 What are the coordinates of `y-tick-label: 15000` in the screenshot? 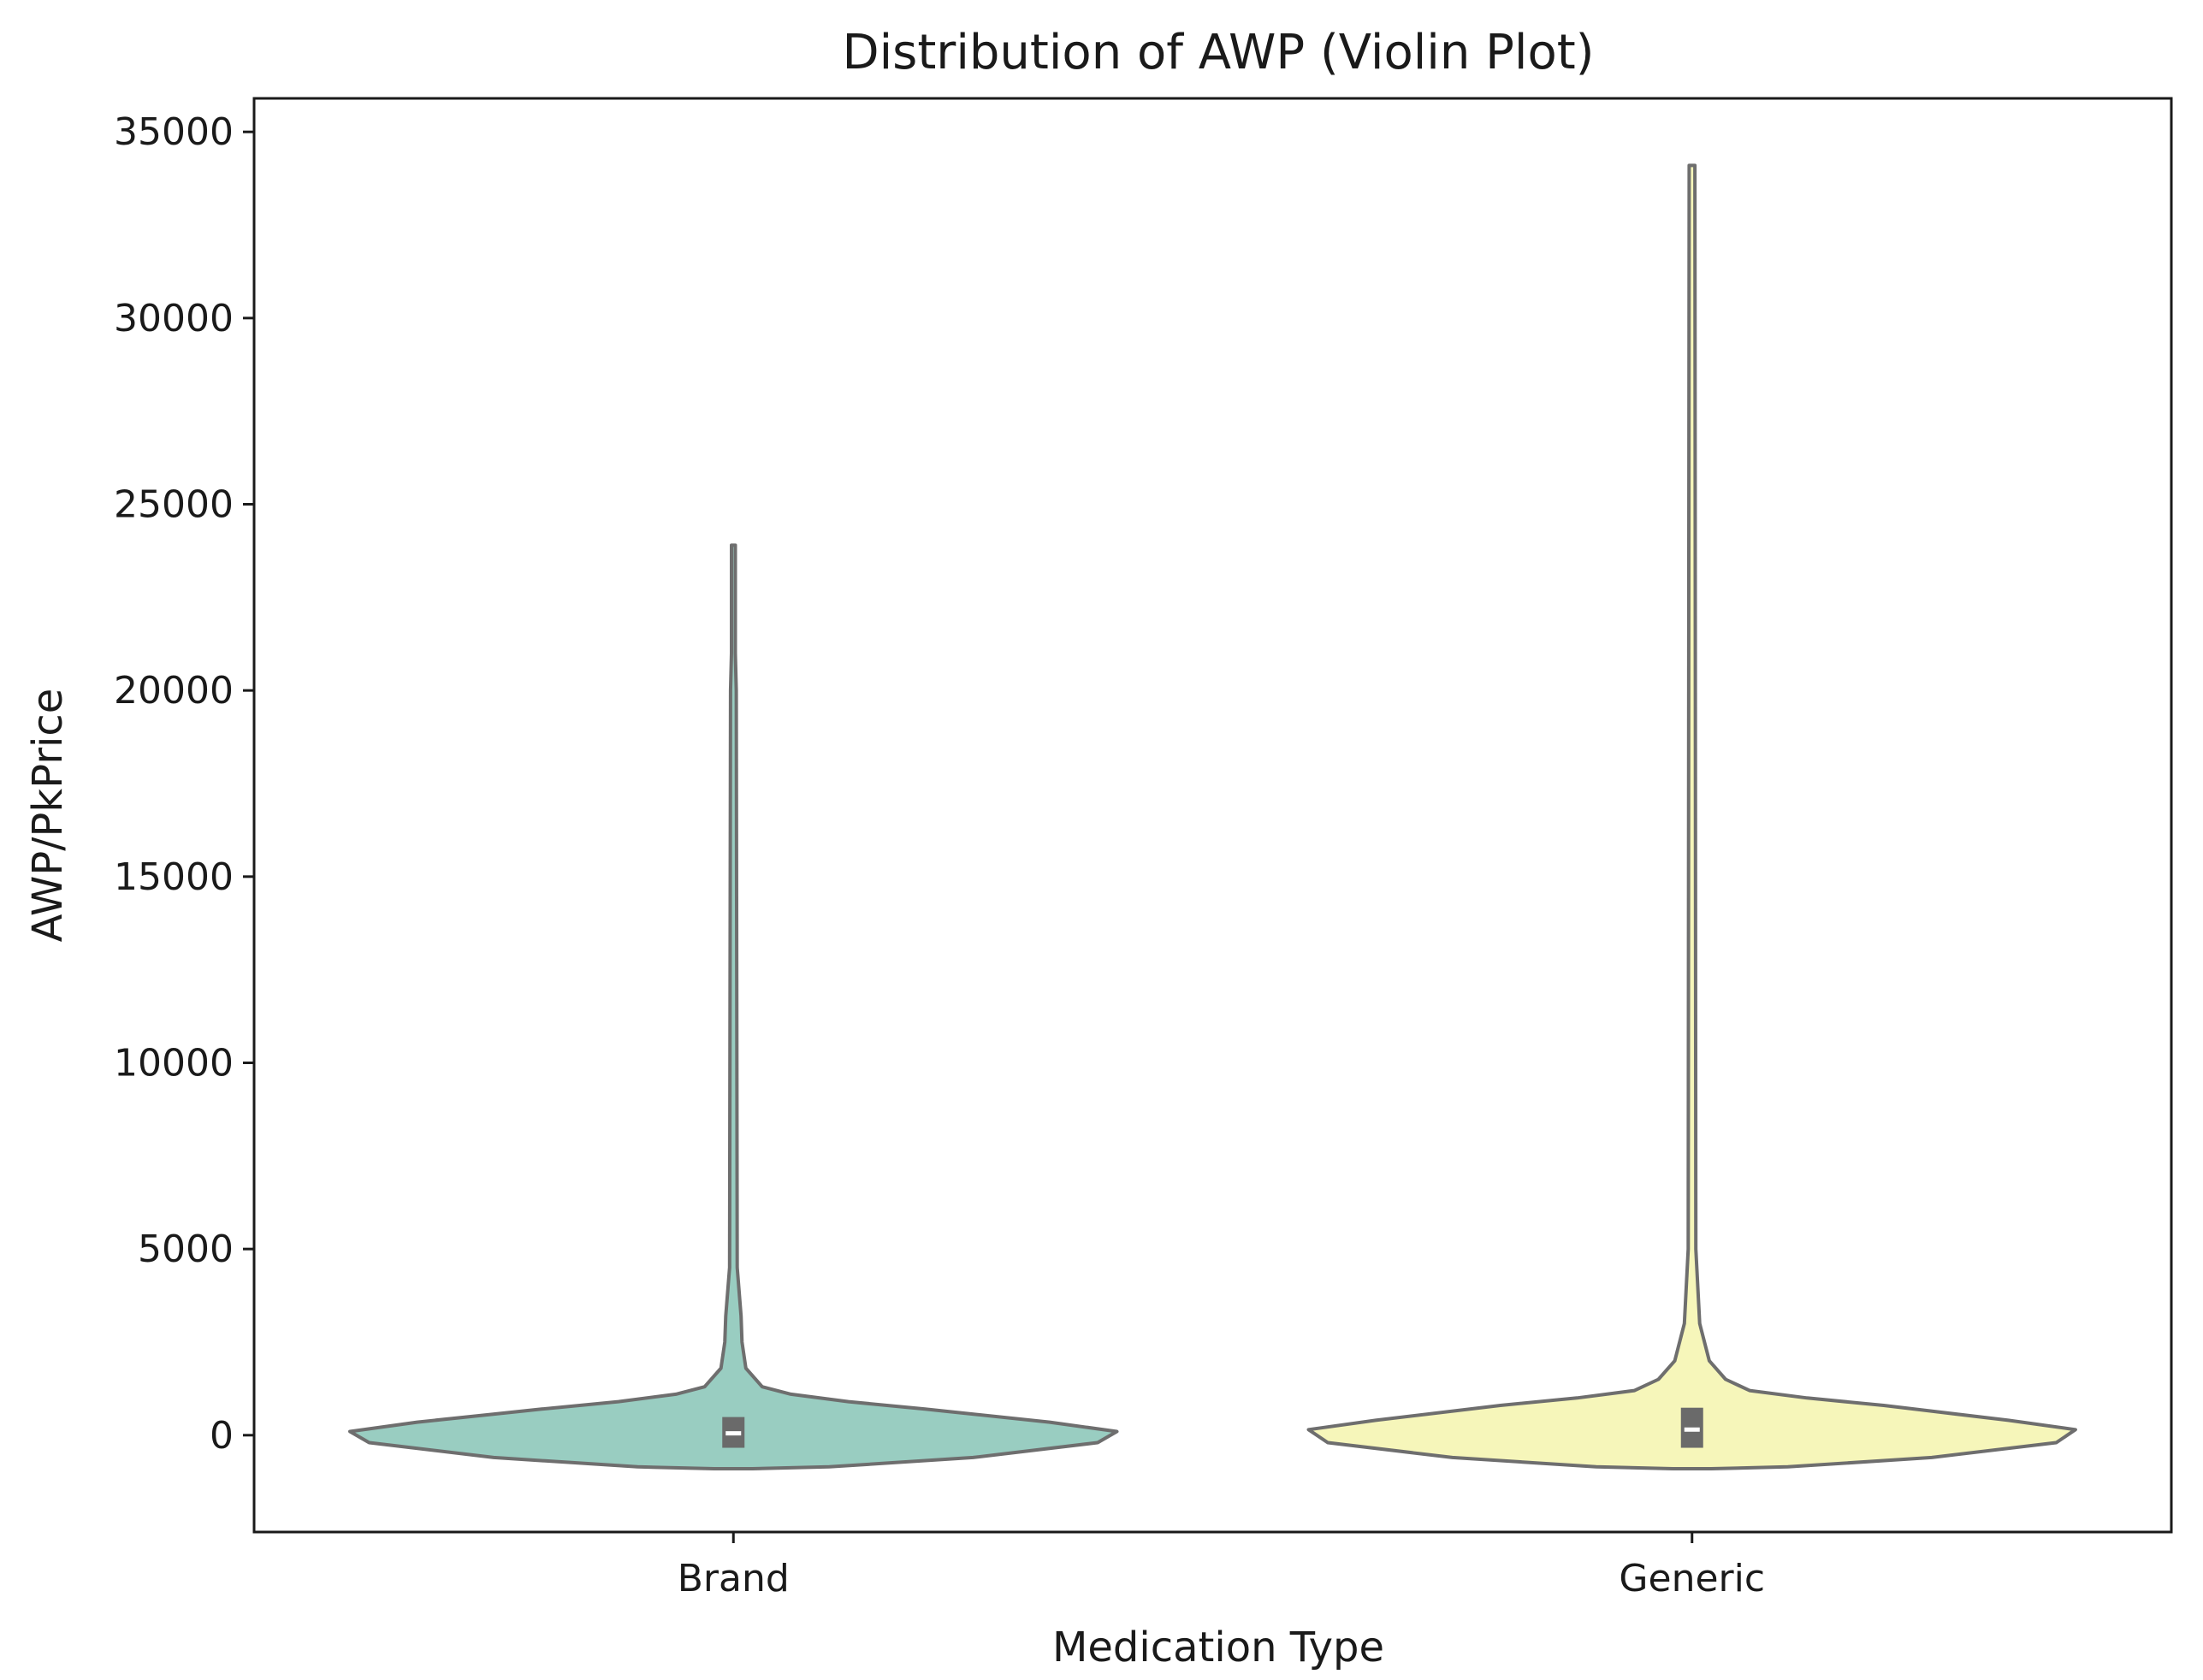 It's located at (174, 877).